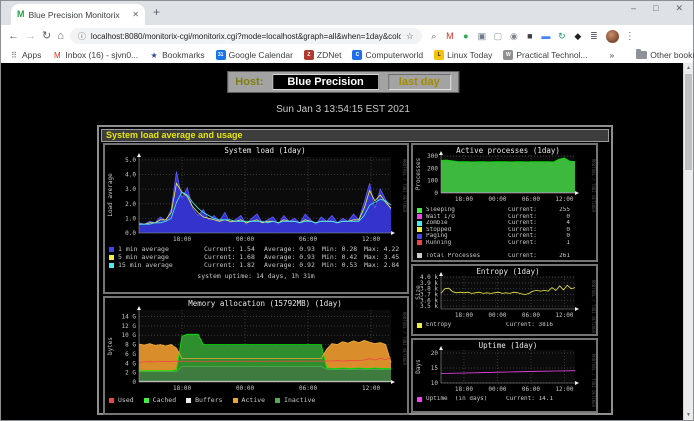  What do you see at coordinates (504, 230) in the screenshot?
I see `legend-row: Stopped Current: 0` at bounding box center [504, 230].